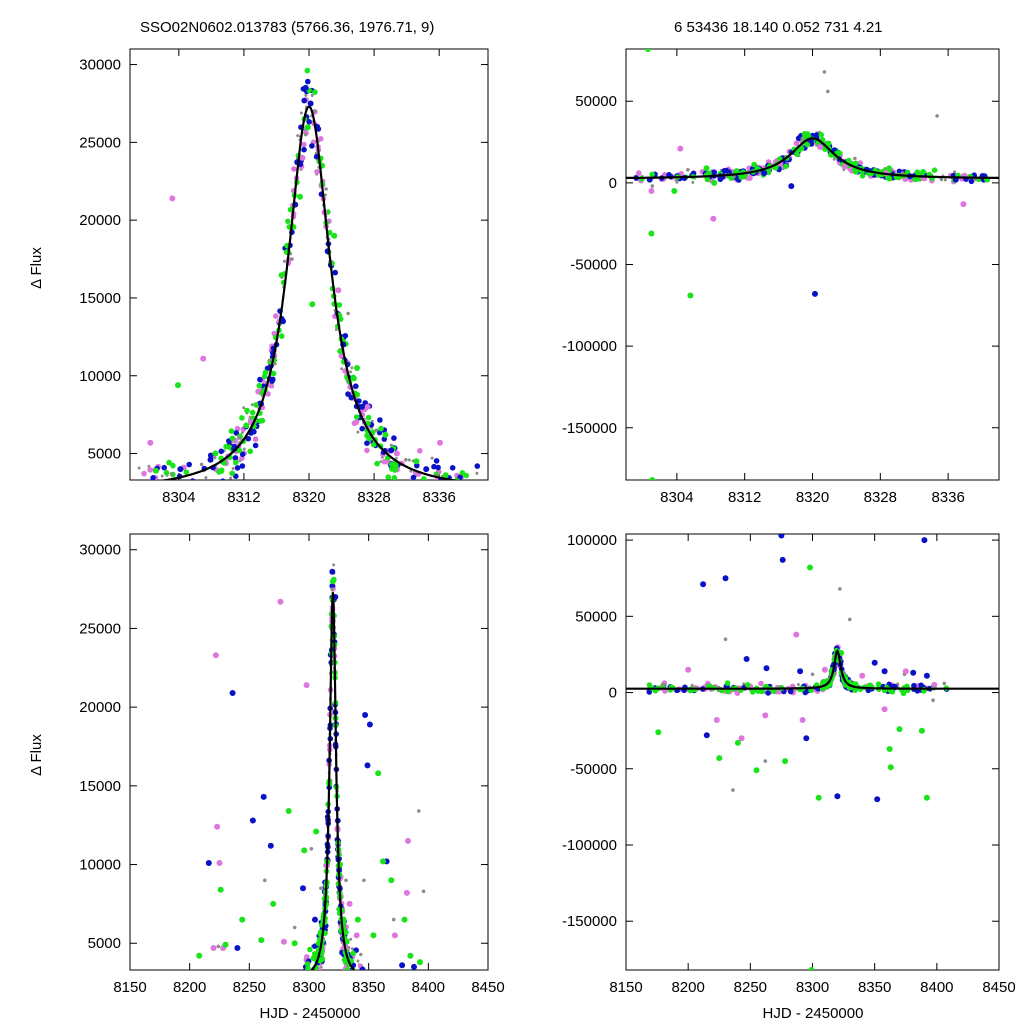 The height and width of the screenshot is (1024, 1024). I want to click on x-tick-label: 8328, so click(880, 497).